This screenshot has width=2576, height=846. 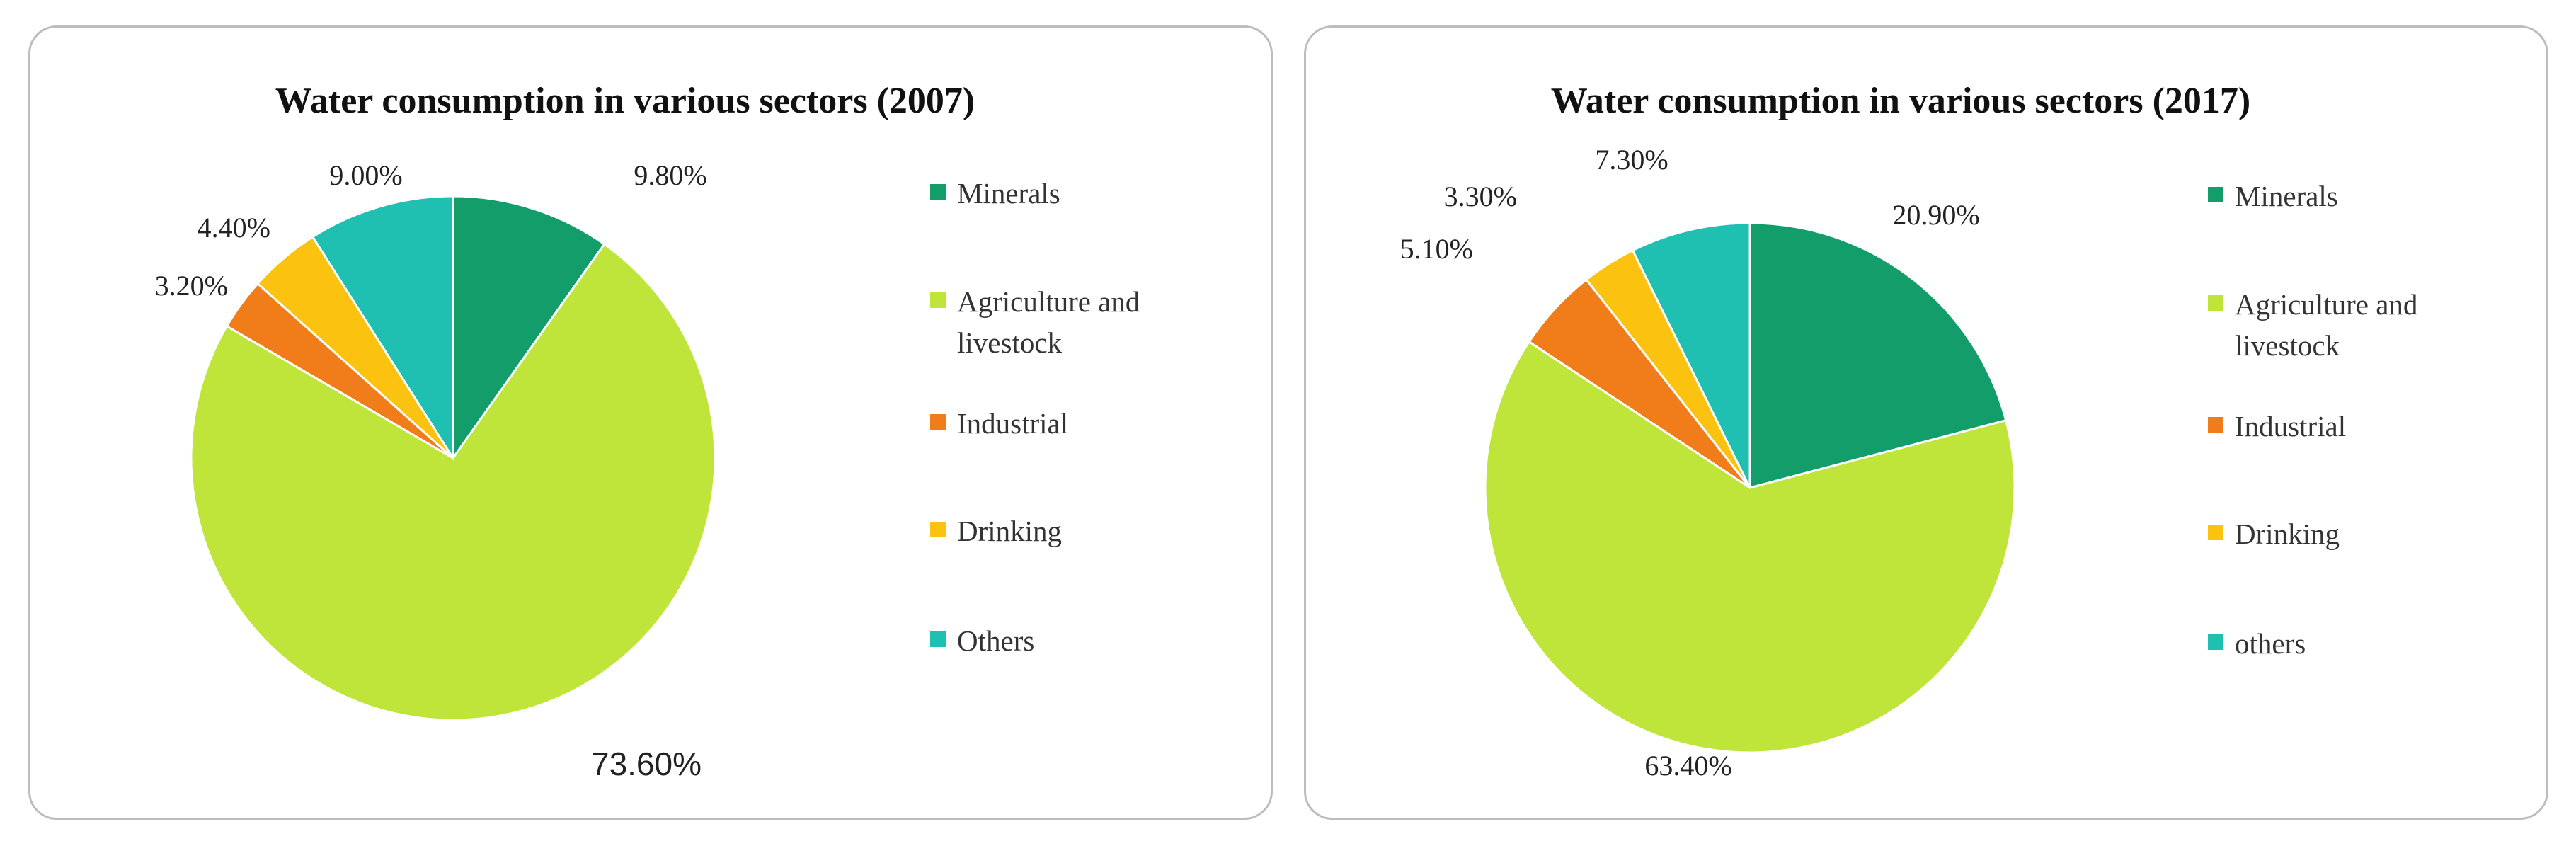 I want to click on data-label-agriculture-and-livestock: 63.40%, so click(x=1687, y=766).